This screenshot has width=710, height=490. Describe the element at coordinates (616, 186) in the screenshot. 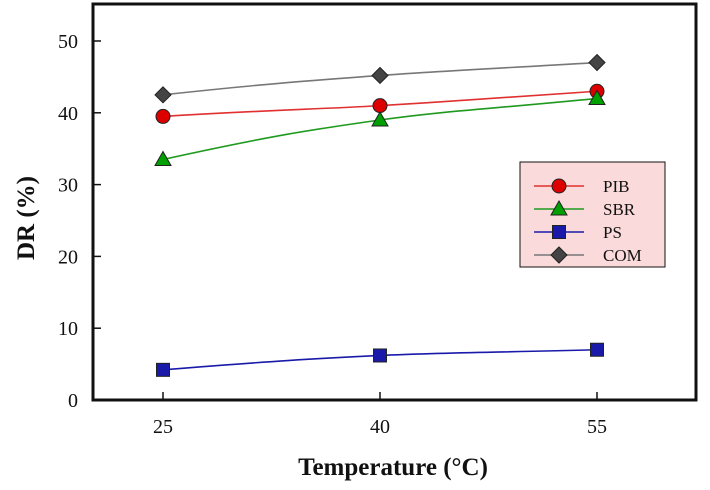

I see `legend-label-pib: PIB` at that location.